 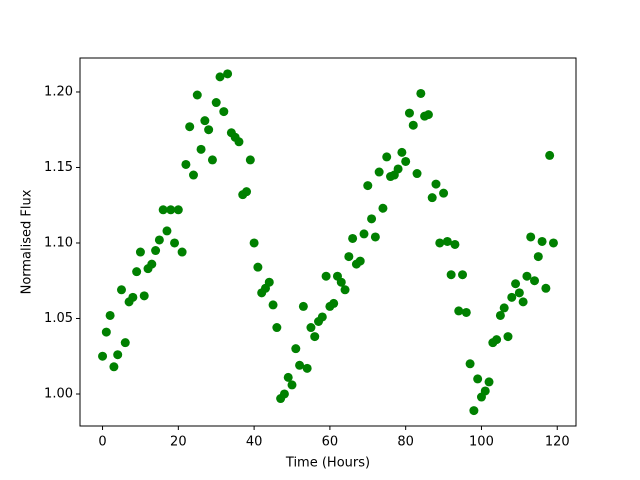 What do you see at coordinates (178, 442) in the screenshot?
I see `x-tick-label: 20` at bounding box center [178, 442].